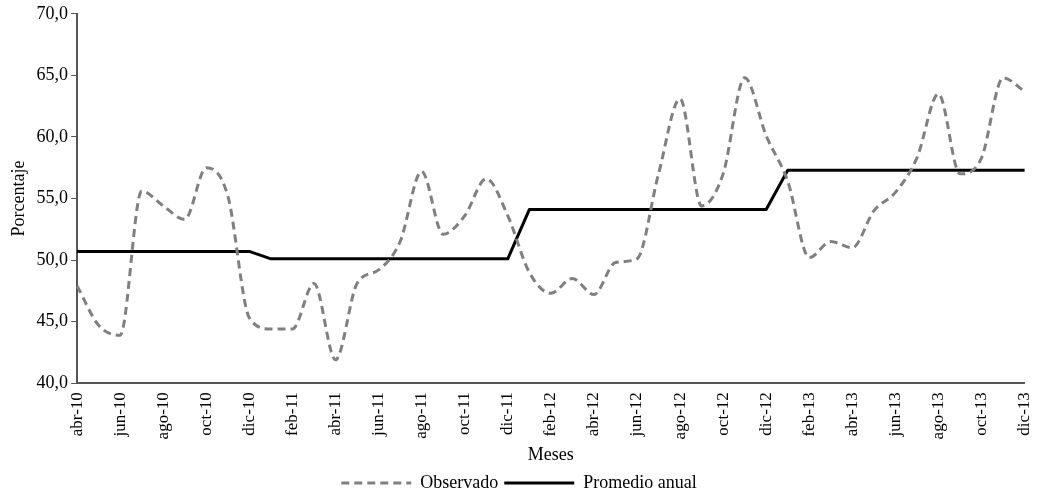 The image size is (1048, 502). I want to click on y-tick-label: 65,0, so click(52, 74).